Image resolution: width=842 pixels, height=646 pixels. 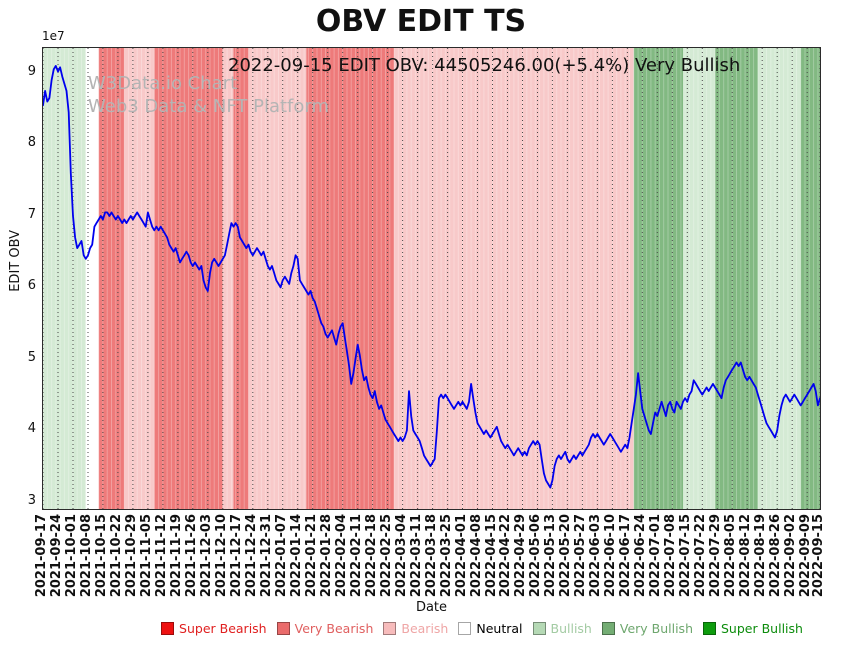 I want to click on x-tick-label: 2021-12-10, so click(x=221, y=556).